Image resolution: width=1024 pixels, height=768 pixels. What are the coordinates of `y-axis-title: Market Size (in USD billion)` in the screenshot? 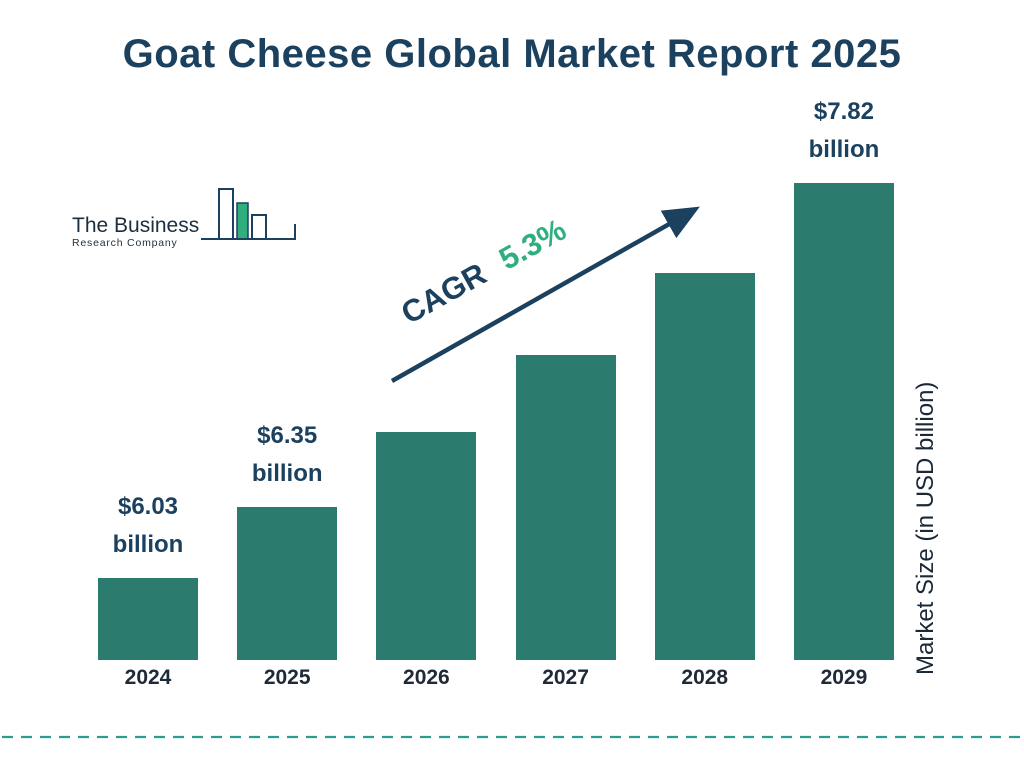 It's located at (925, 528).